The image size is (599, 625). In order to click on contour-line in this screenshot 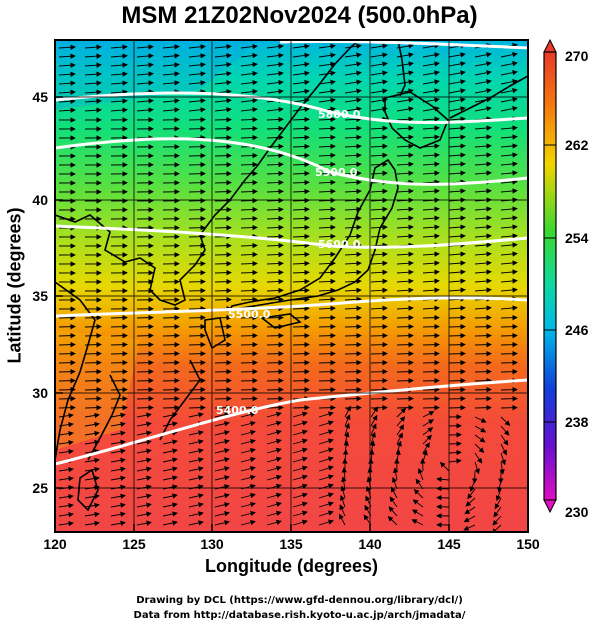, I will do `click(403, 45)`.